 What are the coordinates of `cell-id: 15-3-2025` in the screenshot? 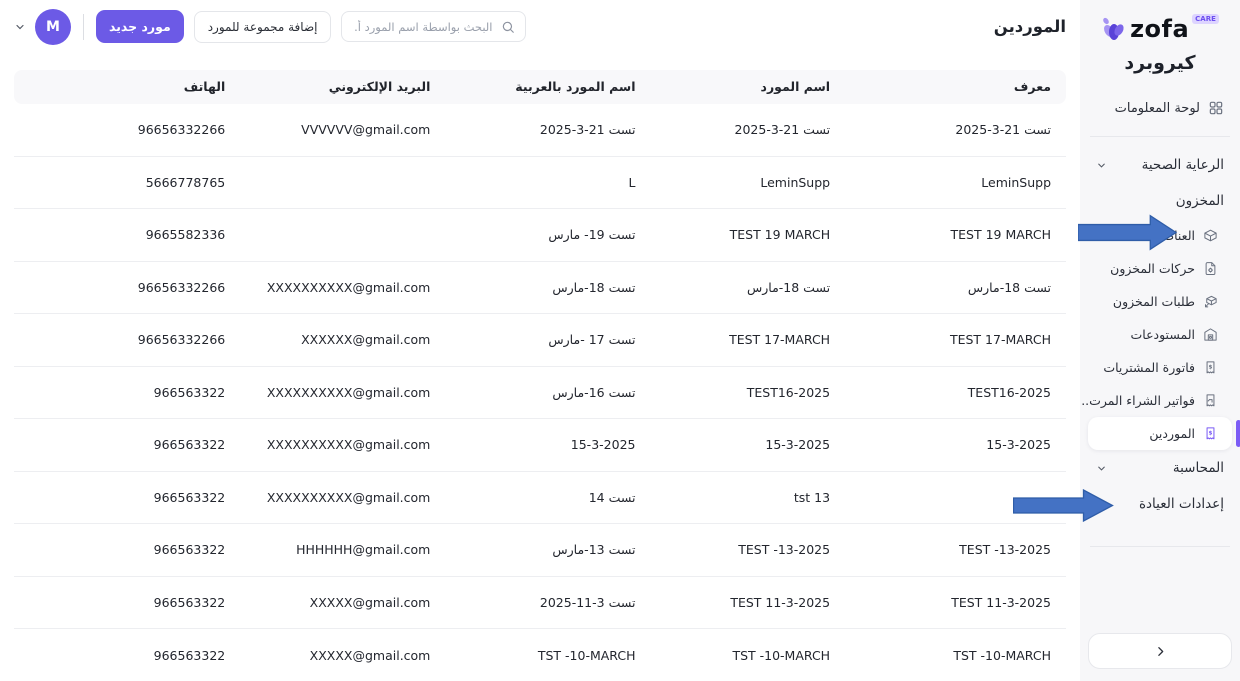 It's located at (955, 445).